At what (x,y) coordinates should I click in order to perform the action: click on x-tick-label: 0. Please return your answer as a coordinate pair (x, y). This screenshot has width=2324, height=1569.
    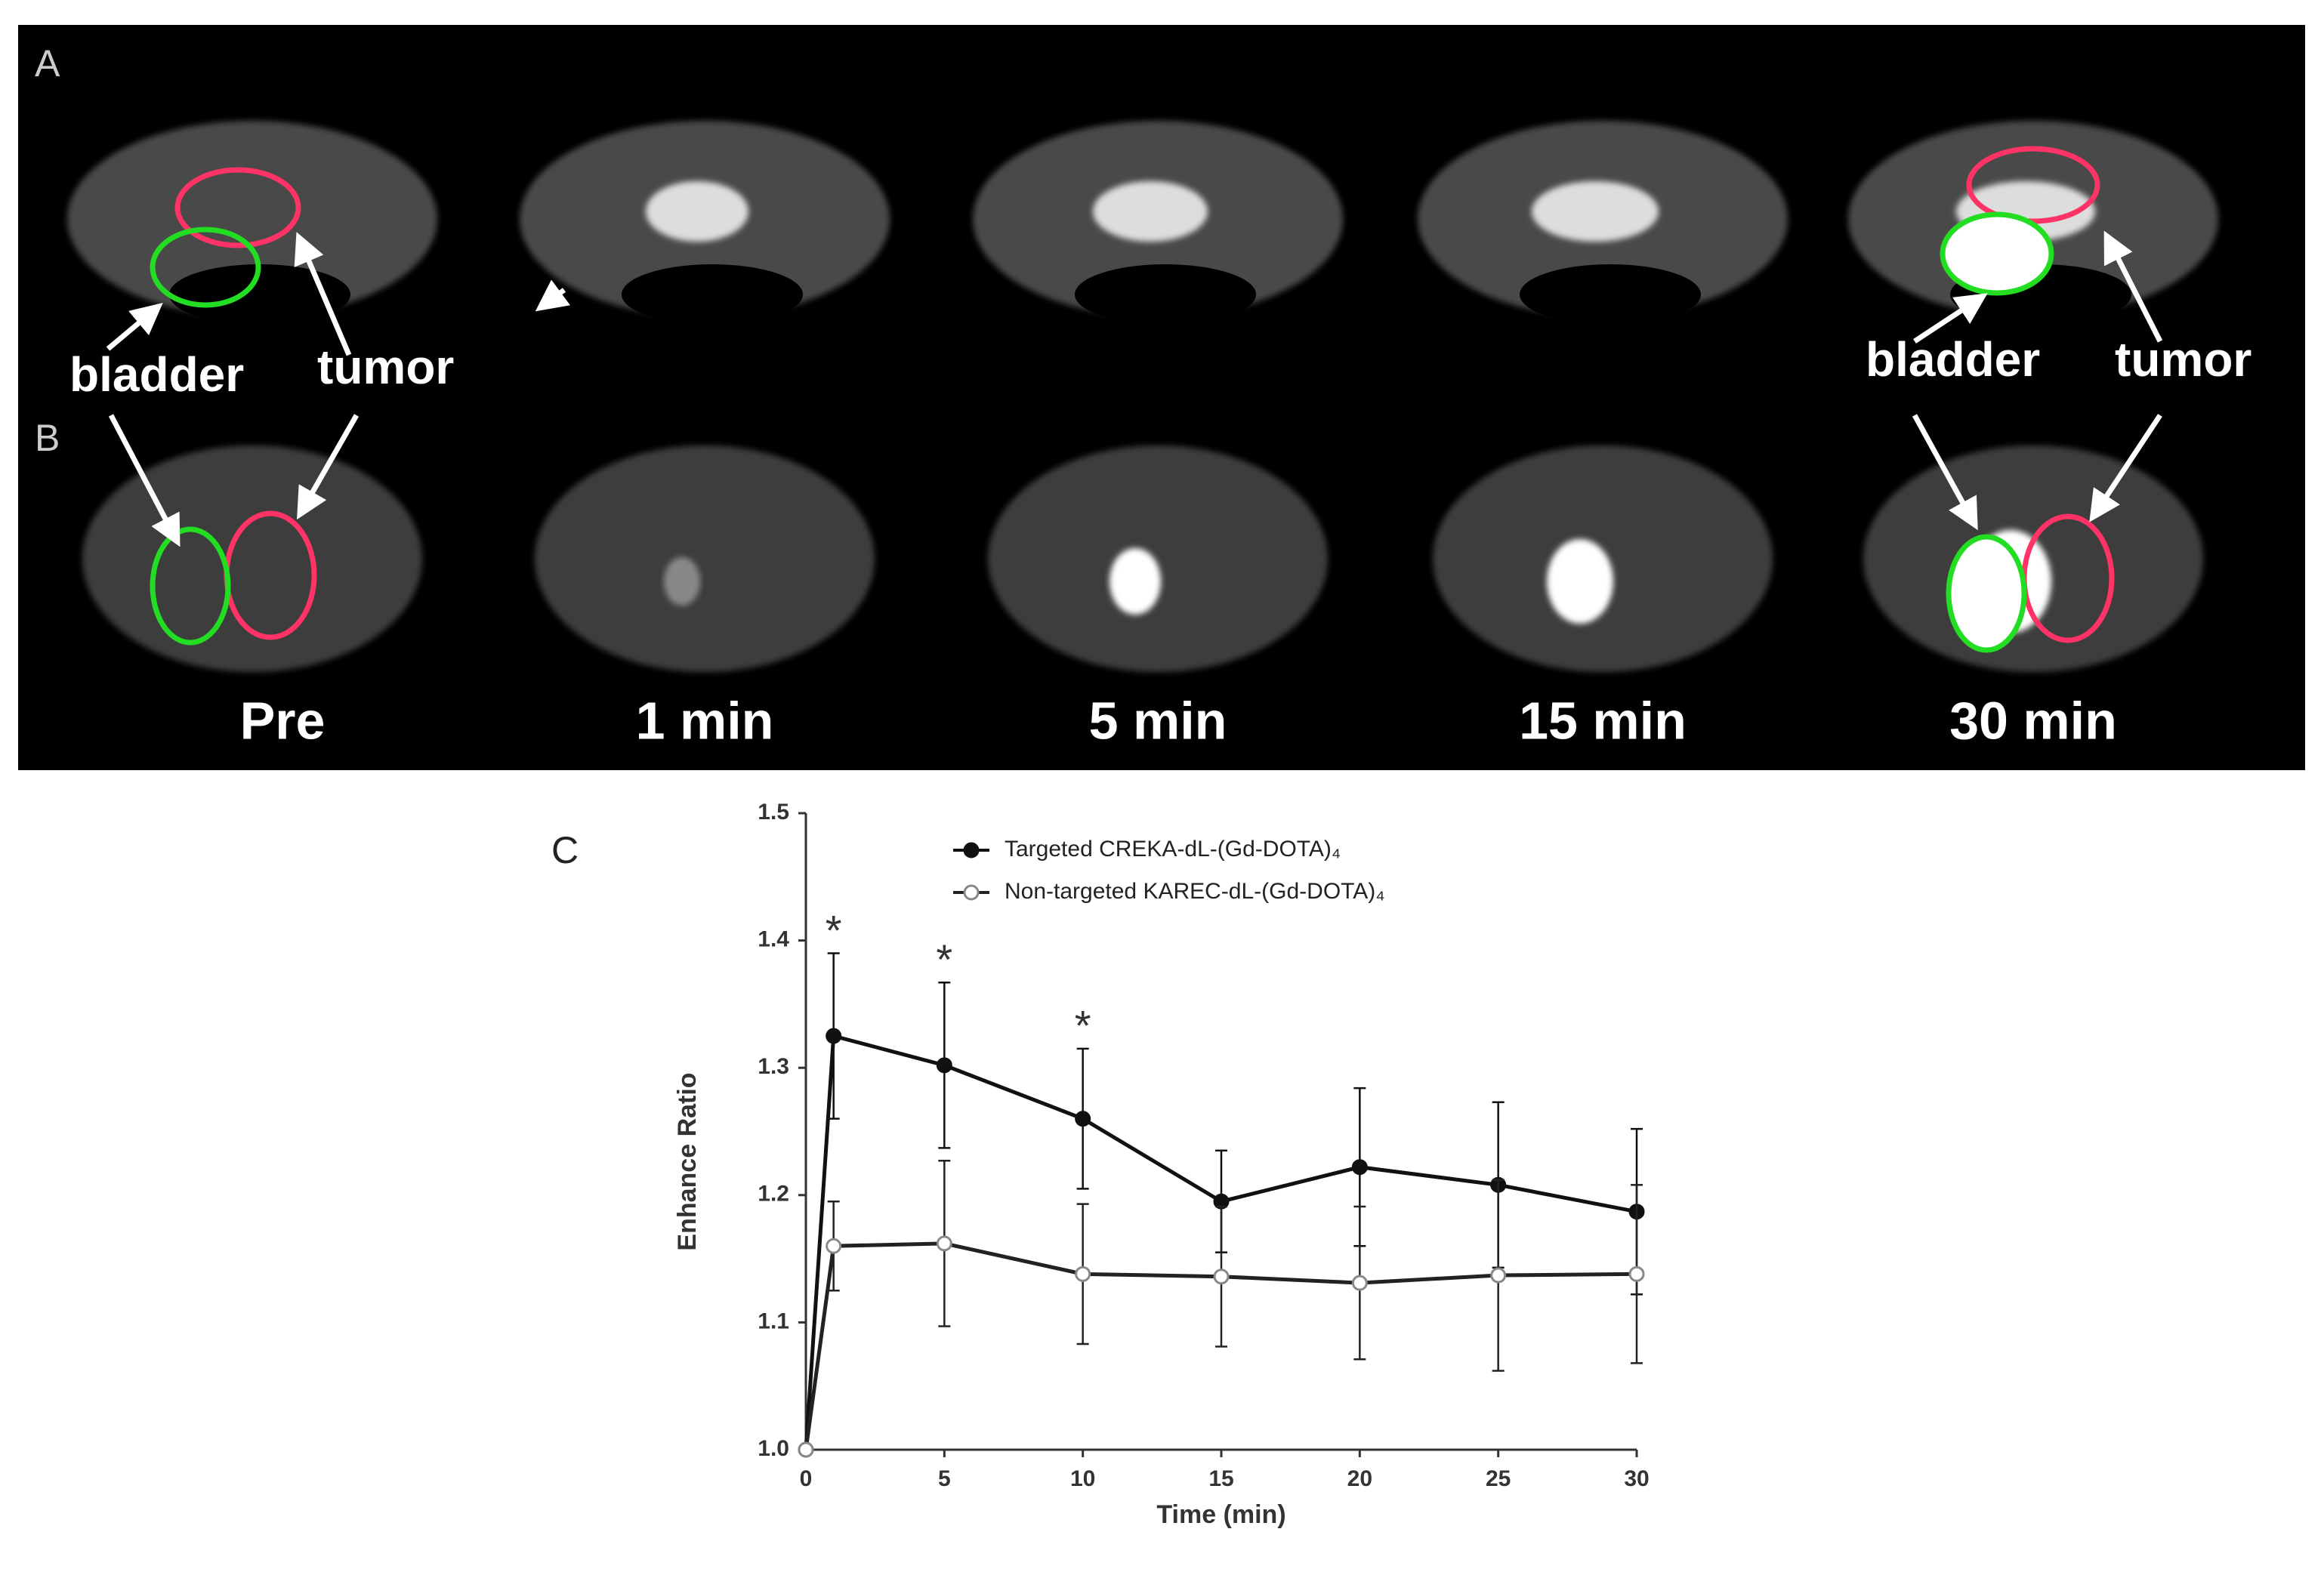
    Looking at the image, I should click on (806, 1478).